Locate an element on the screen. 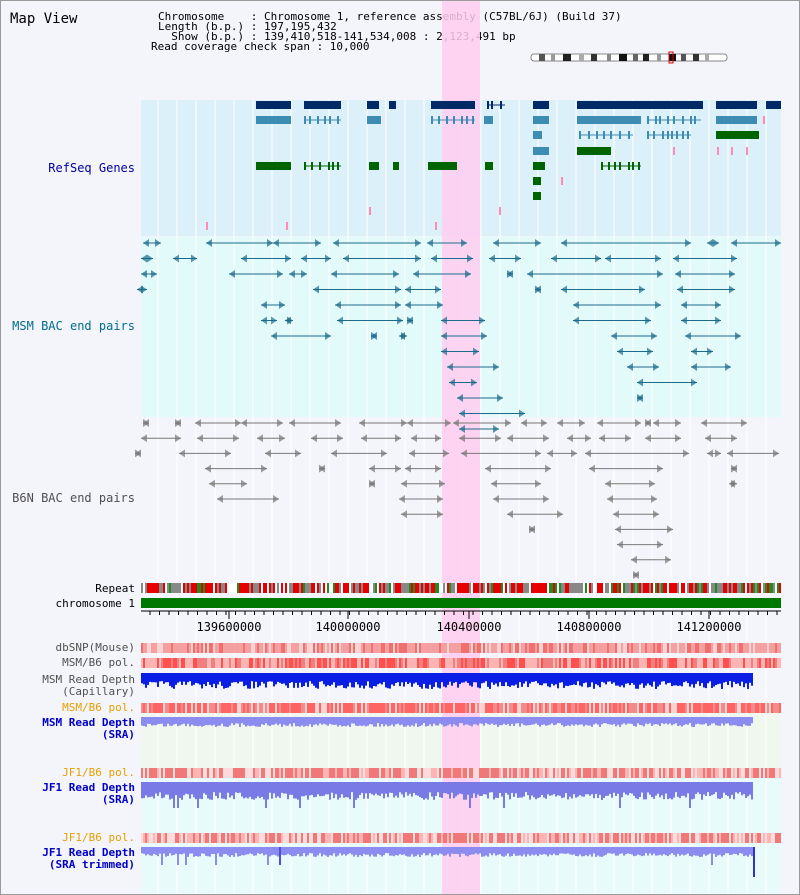 This screenshot has height=895, width=800. track-label-msm-depth-sra: MSM Read Depth is located at coordinates (88, 722).